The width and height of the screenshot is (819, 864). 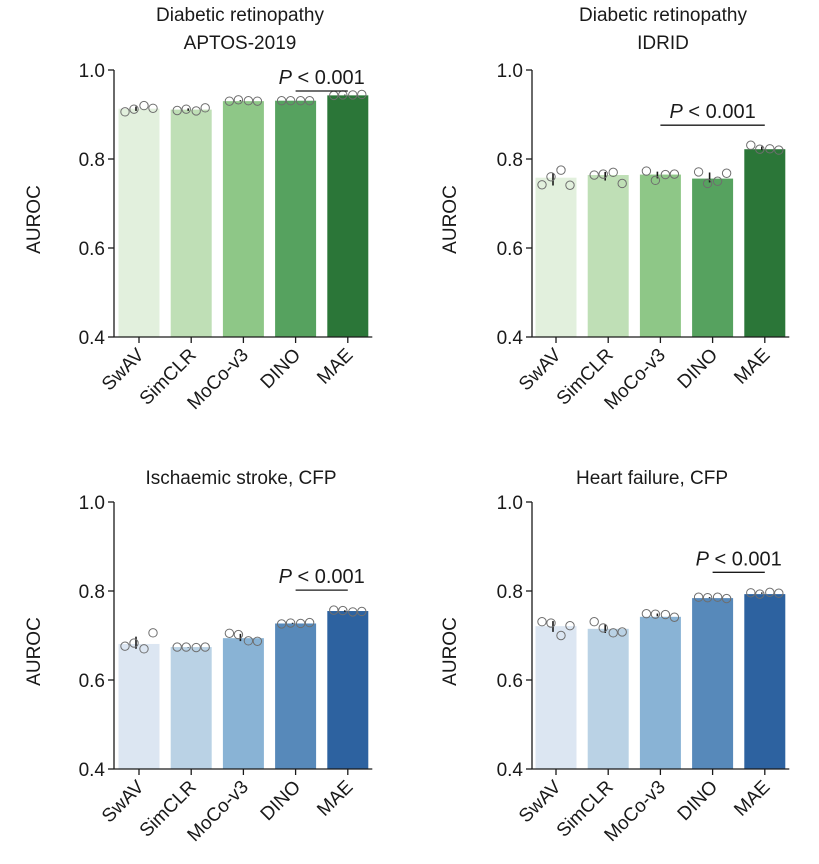 What do you see at coordinates (335, 367) in the screenshot?
I see `x-tick-label: MAE` at bounding box center [335, 367].